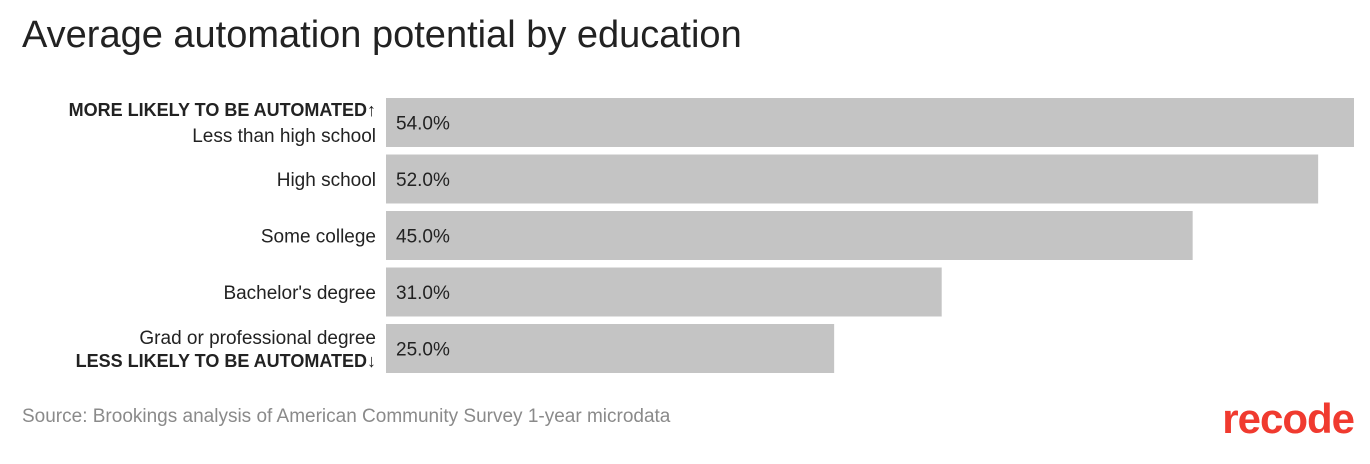  What do you see at coordinates (423, 350) in the screenshot?
I see `value-label-4: 25.0%` at bounding box center [423, 350].